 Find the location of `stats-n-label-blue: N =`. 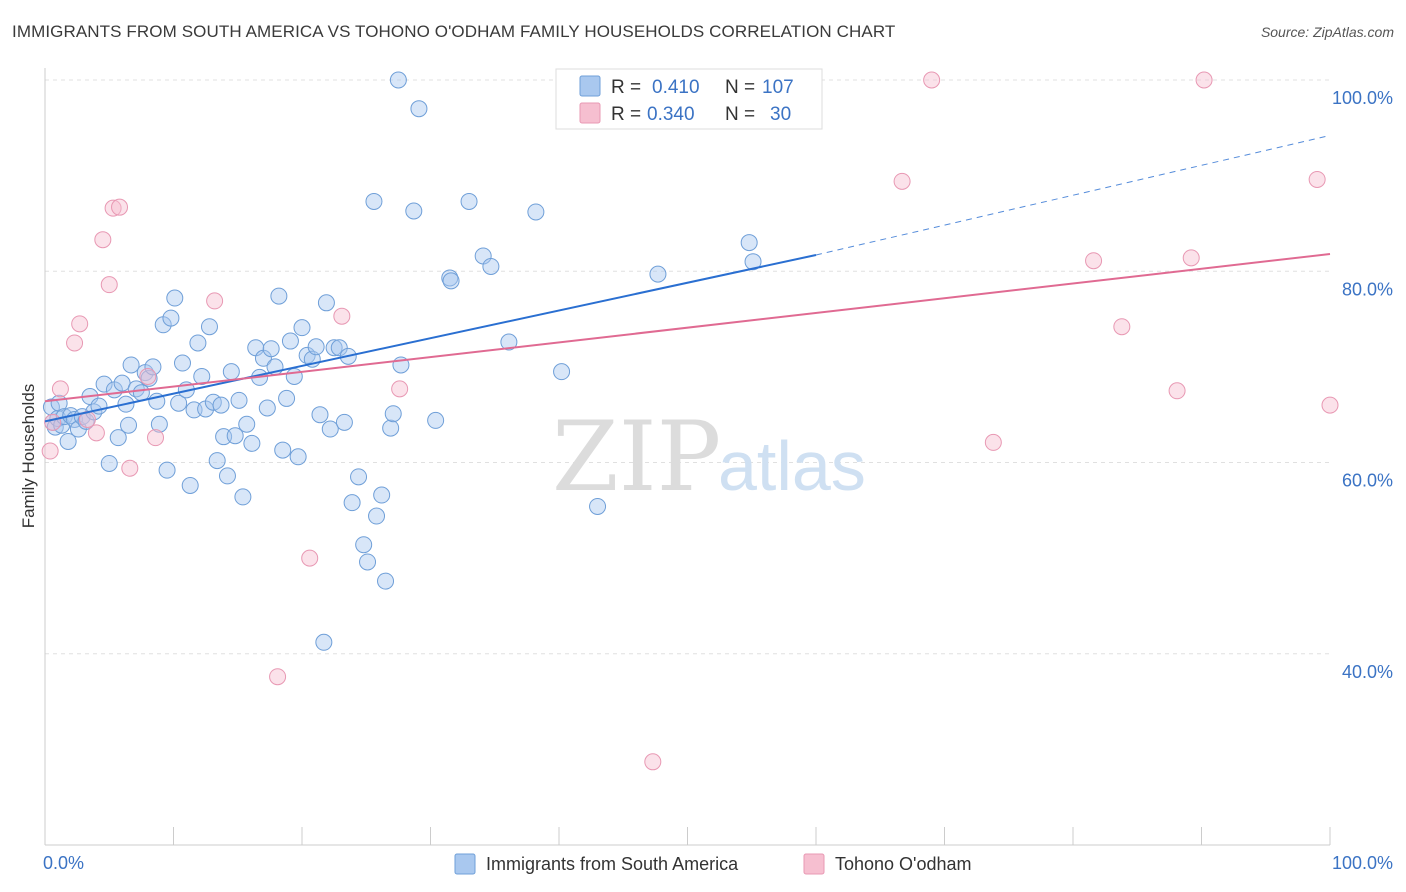

stats-n-label-blue: N = is located at coordinates (740, 87).